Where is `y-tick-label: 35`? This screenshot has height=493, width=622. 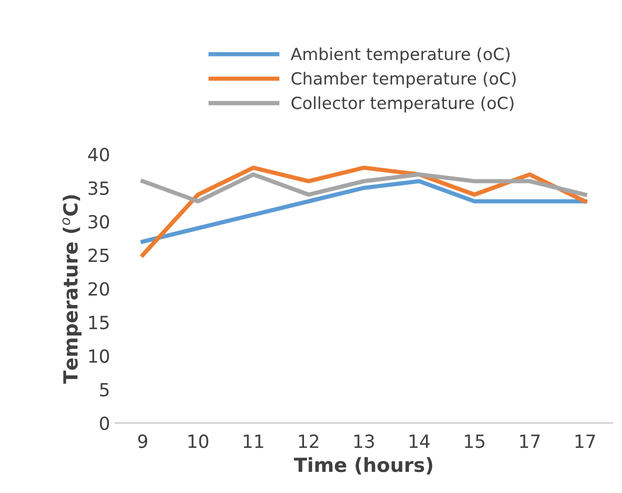
y-tick-label: 35 is located at coordinates (98, 188).